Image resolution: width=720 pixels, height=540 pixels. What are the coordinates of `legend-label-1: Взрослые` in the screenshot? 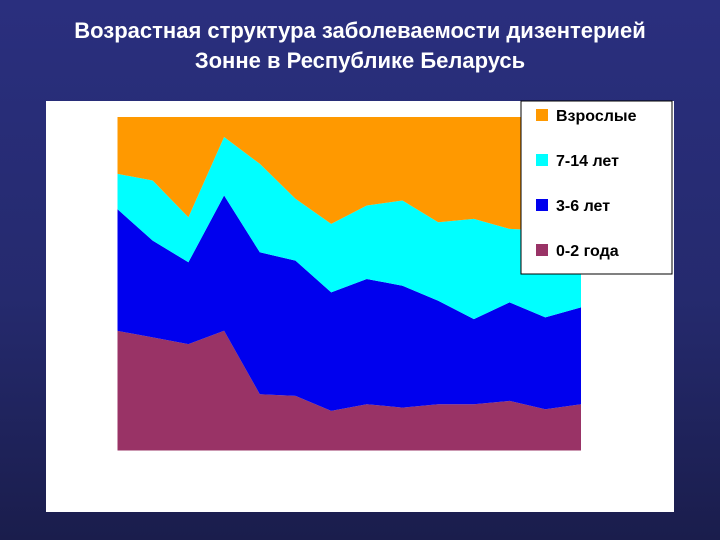 It's located at (596, 116).